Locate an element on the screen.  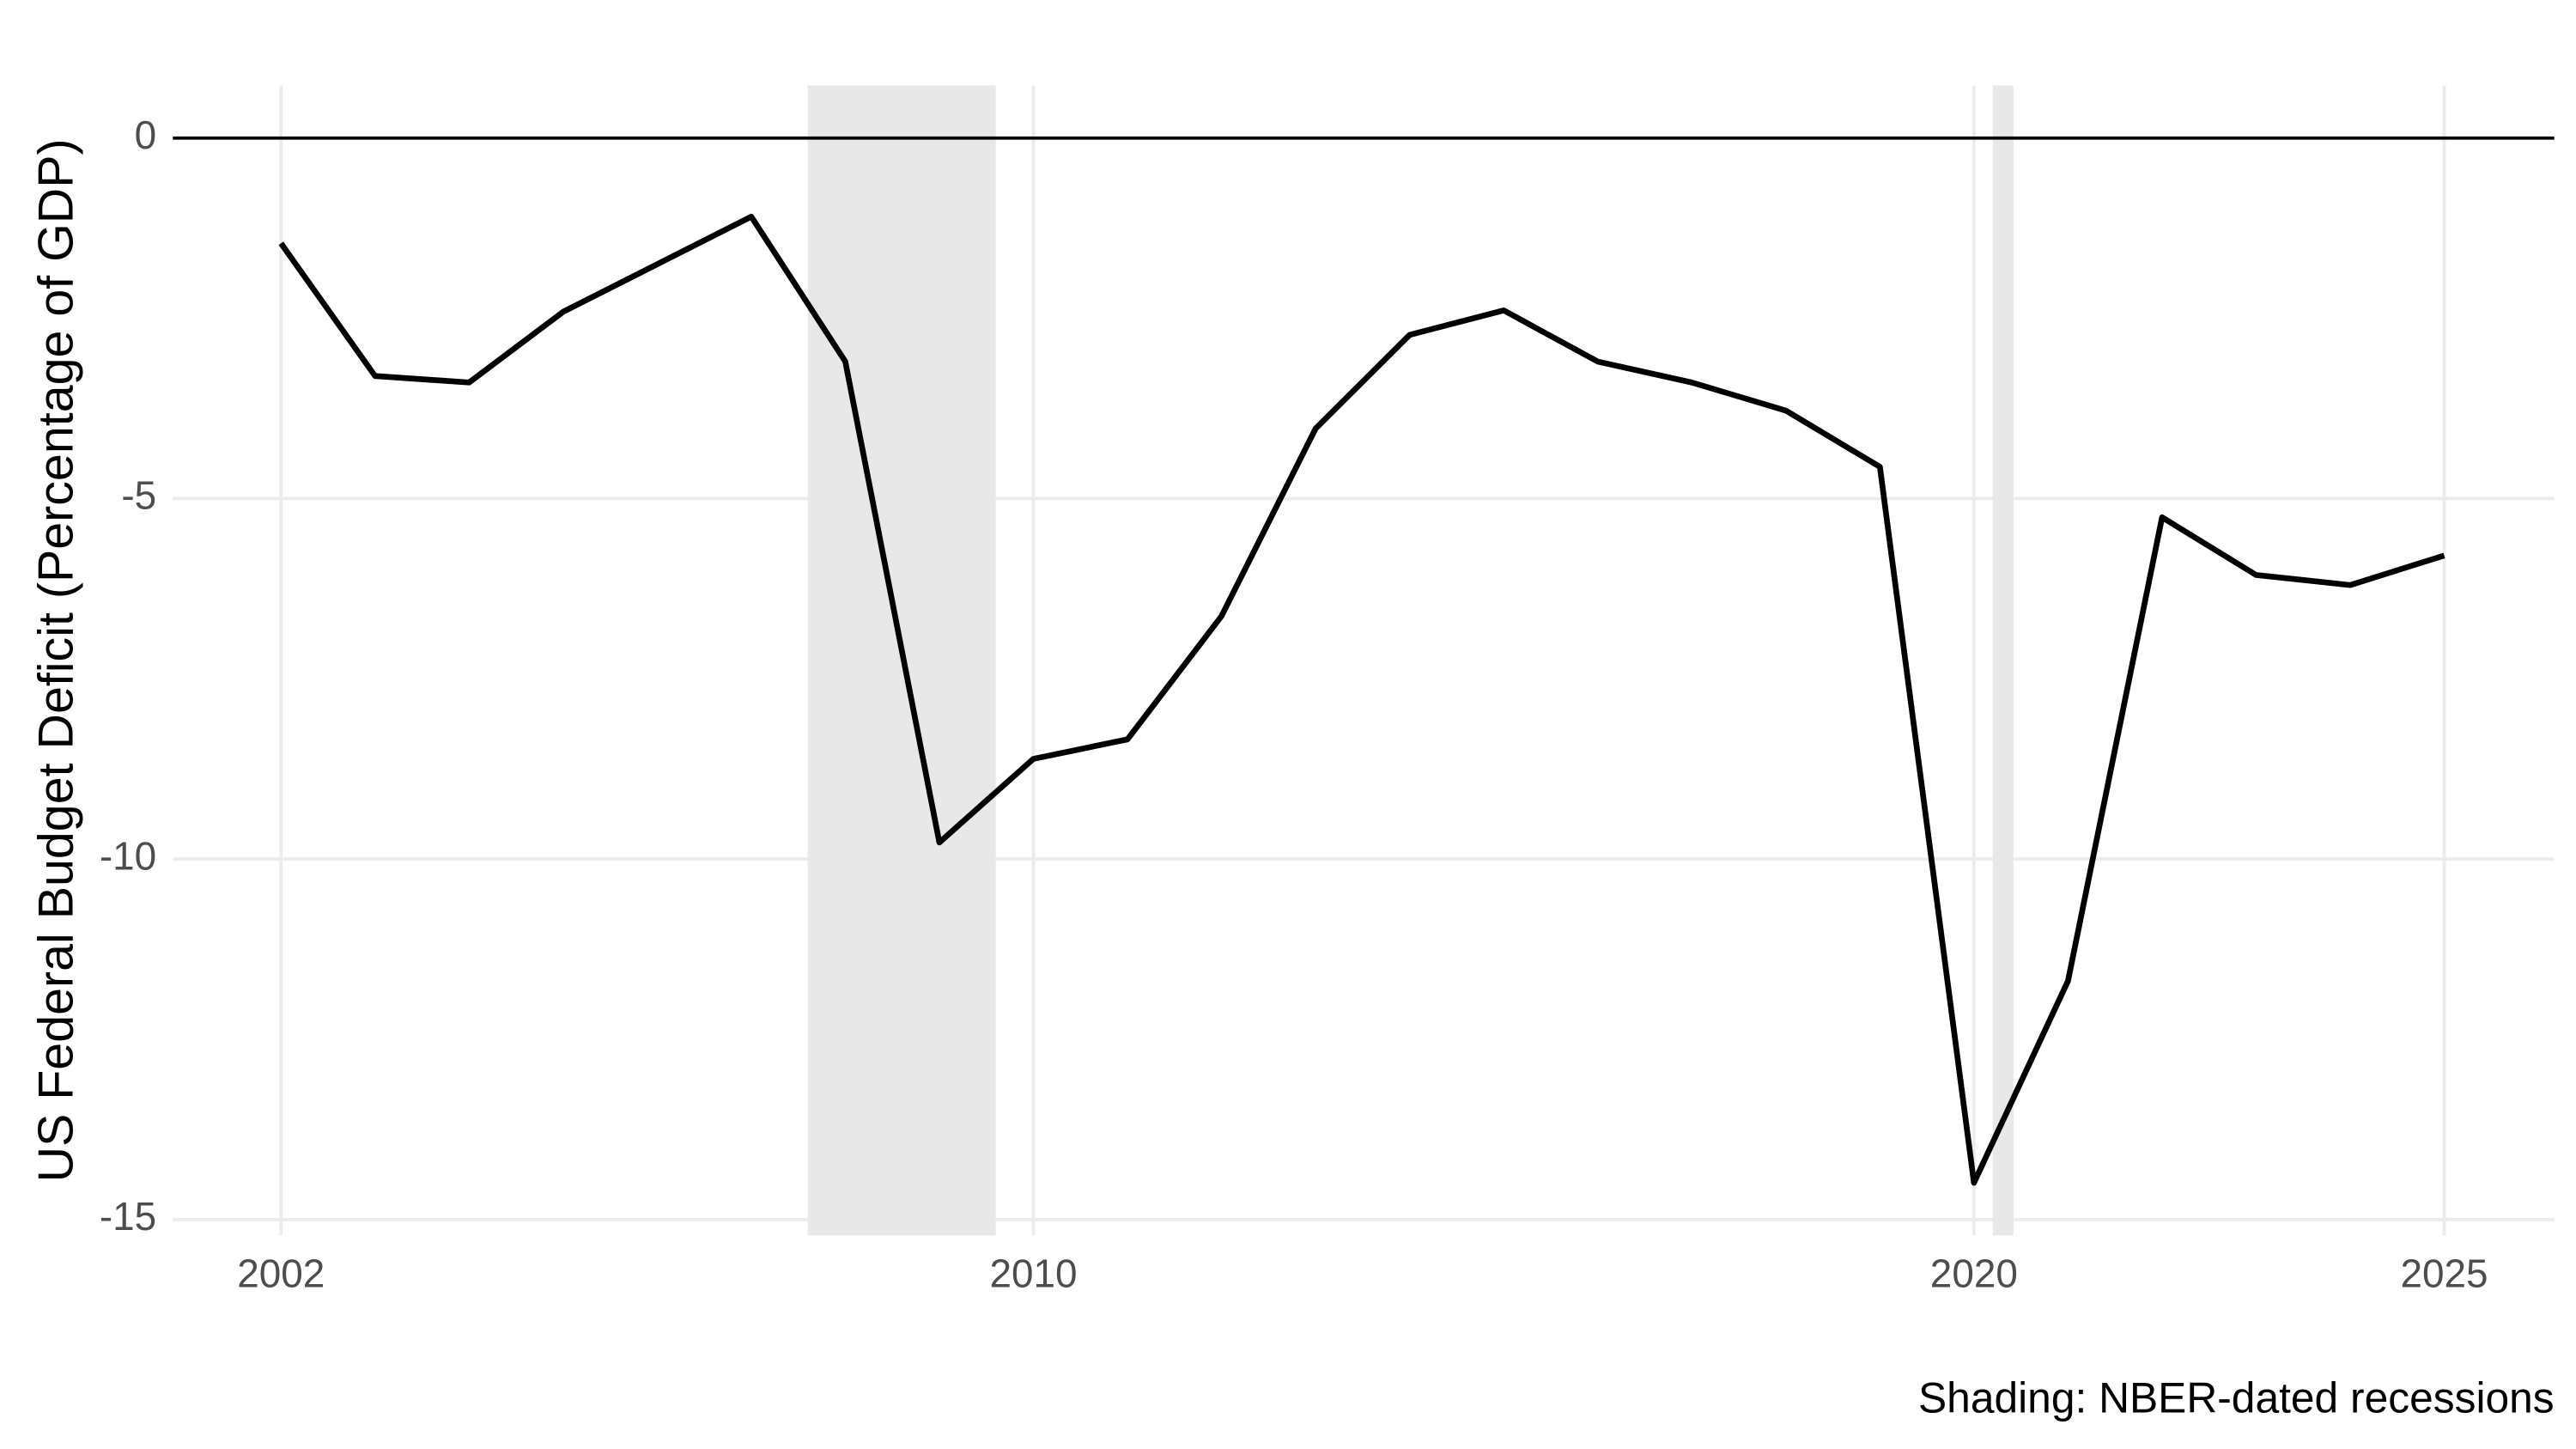
caption: Shading: NBER-dated recessions is located at coordinates (2236, 1398).